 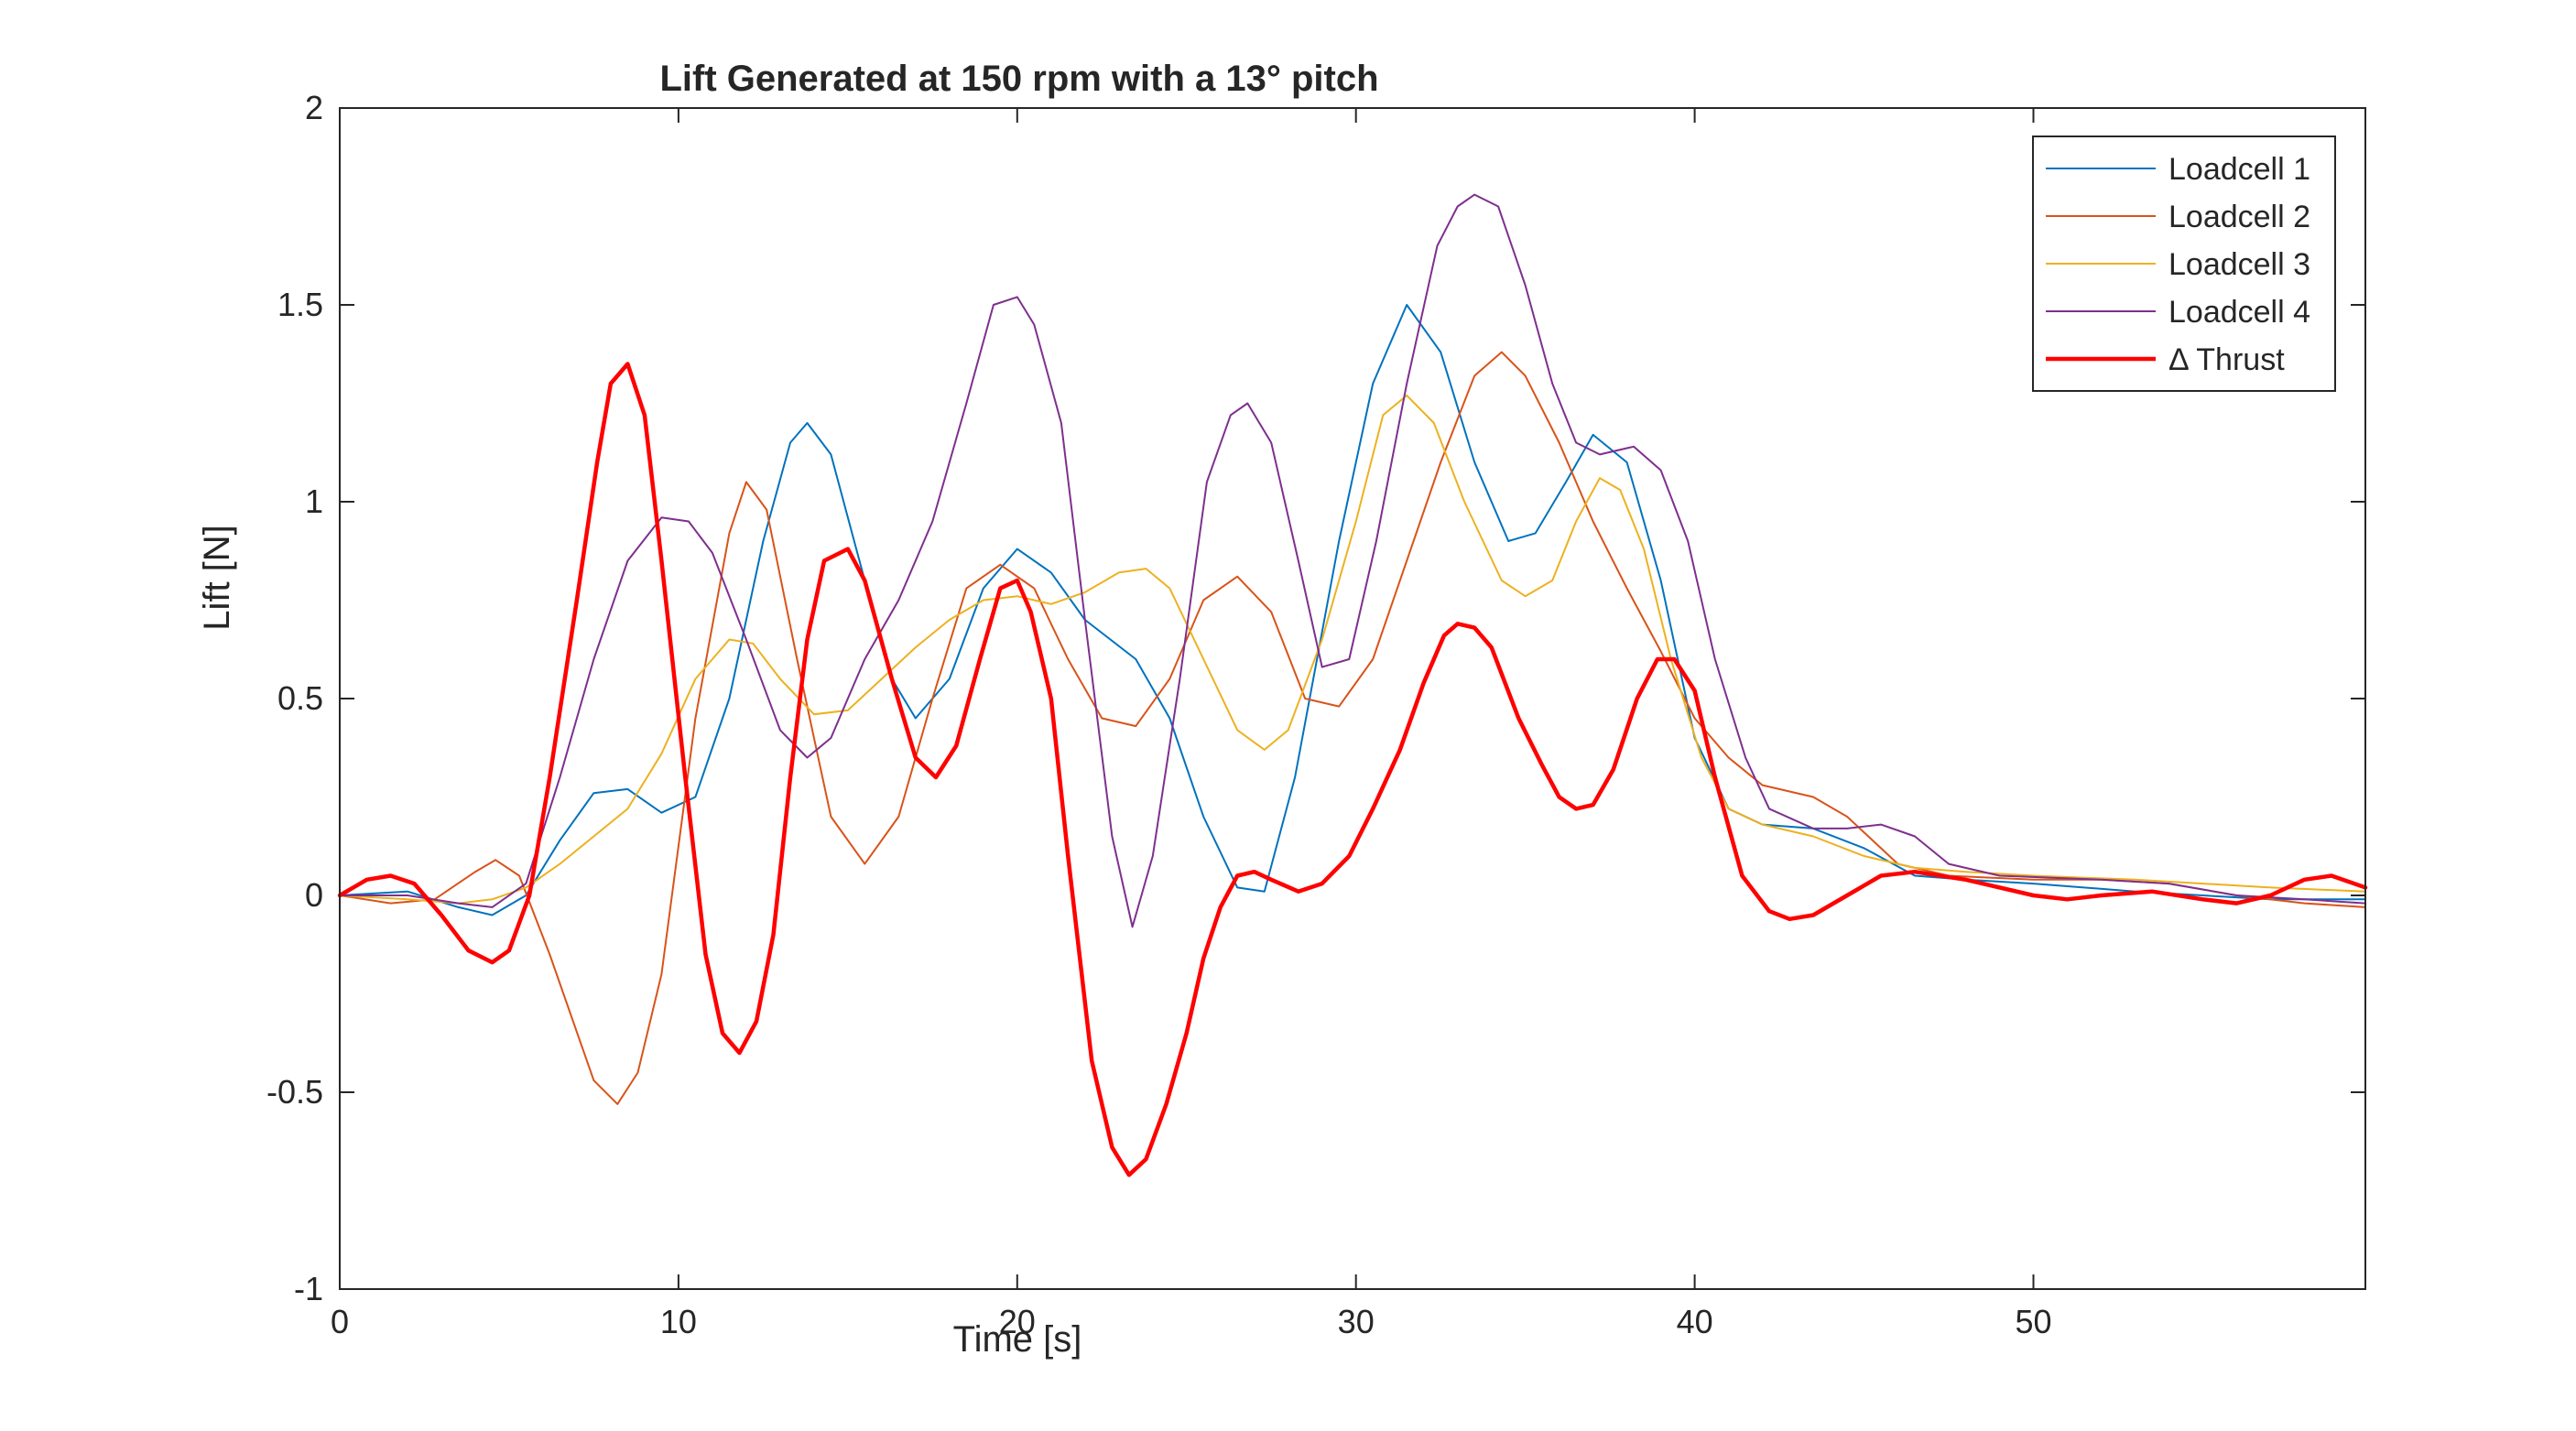 I want to click on x-tick-label: 0, so click(x=340, y=1321).